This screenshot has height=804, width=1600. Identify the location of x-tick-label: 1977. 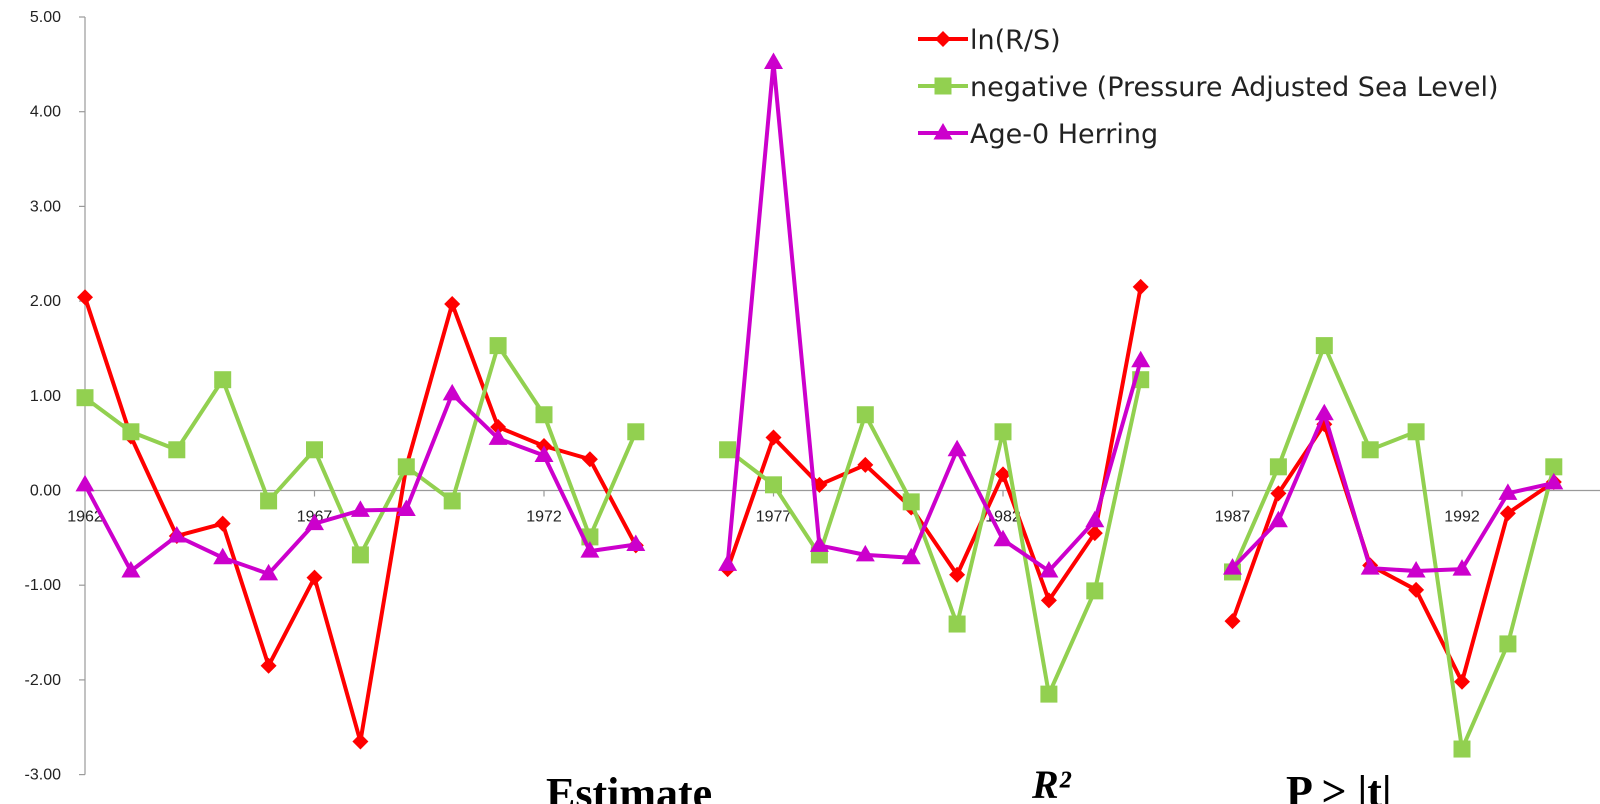
(774, 517).